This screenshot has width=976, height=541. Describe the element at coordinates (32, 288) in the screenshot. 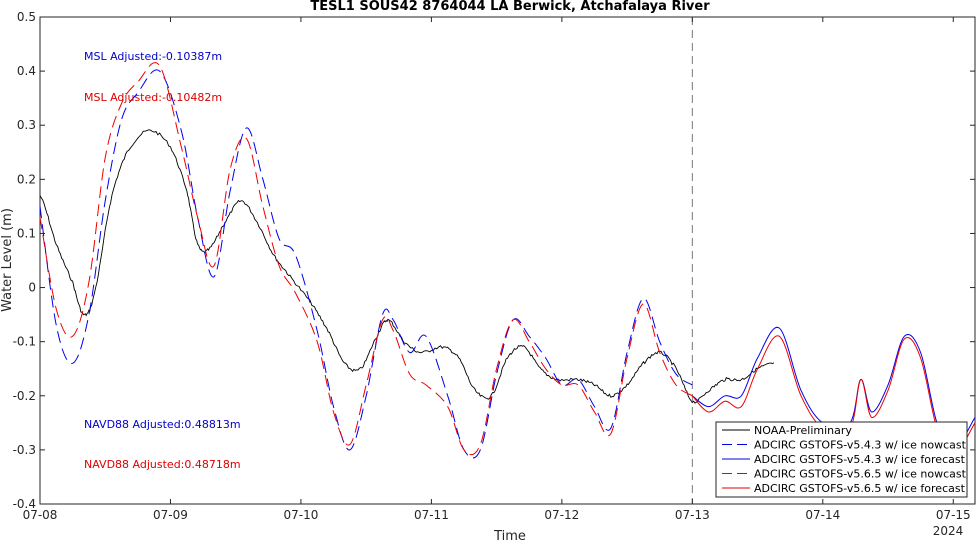

I see `y-tick-label: 0` at that location.